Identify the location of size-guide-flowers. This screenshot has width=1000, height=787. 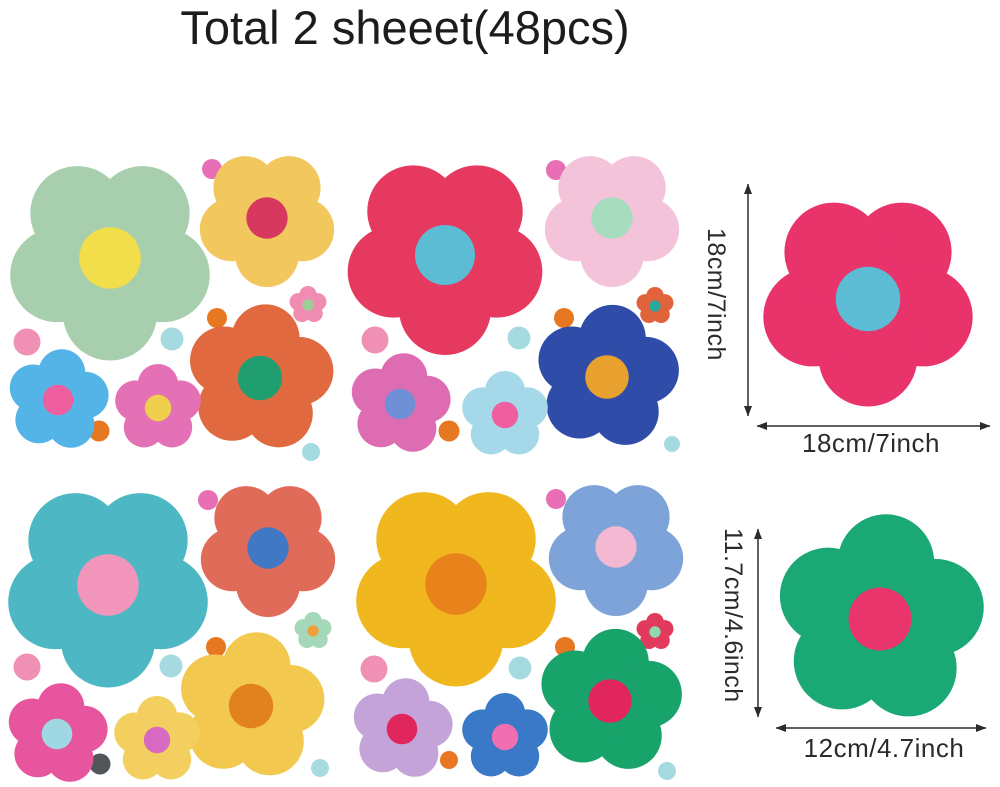
(873, 459).